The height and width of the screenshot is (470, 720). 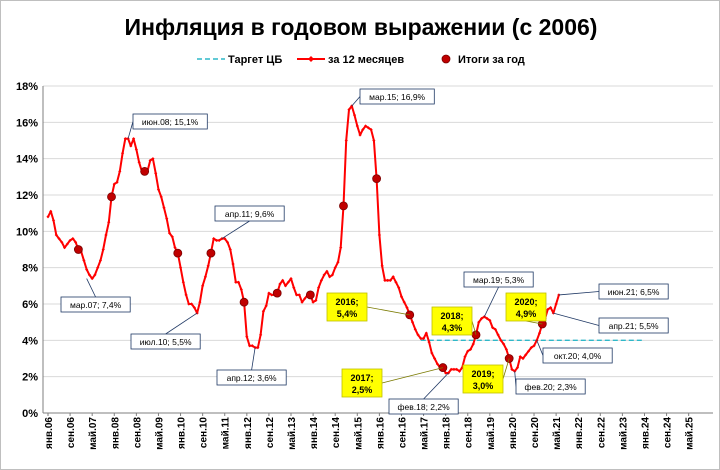 I want to click on year-callout: 2017; 2,5%, so click(x=392, y=382).